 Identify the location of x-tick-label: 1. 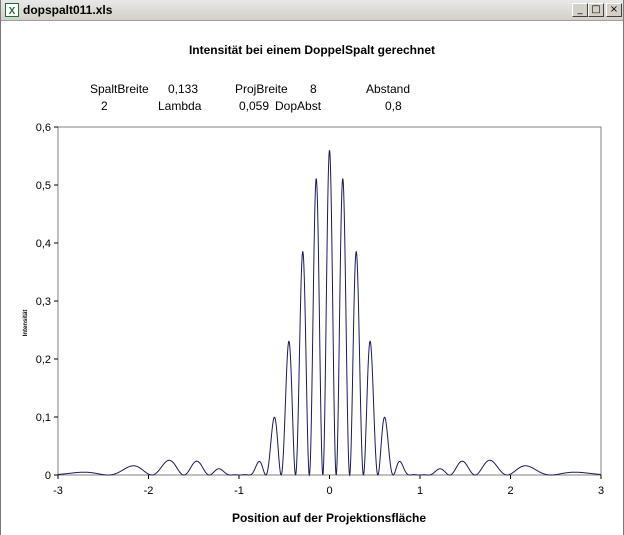
(420, 491).